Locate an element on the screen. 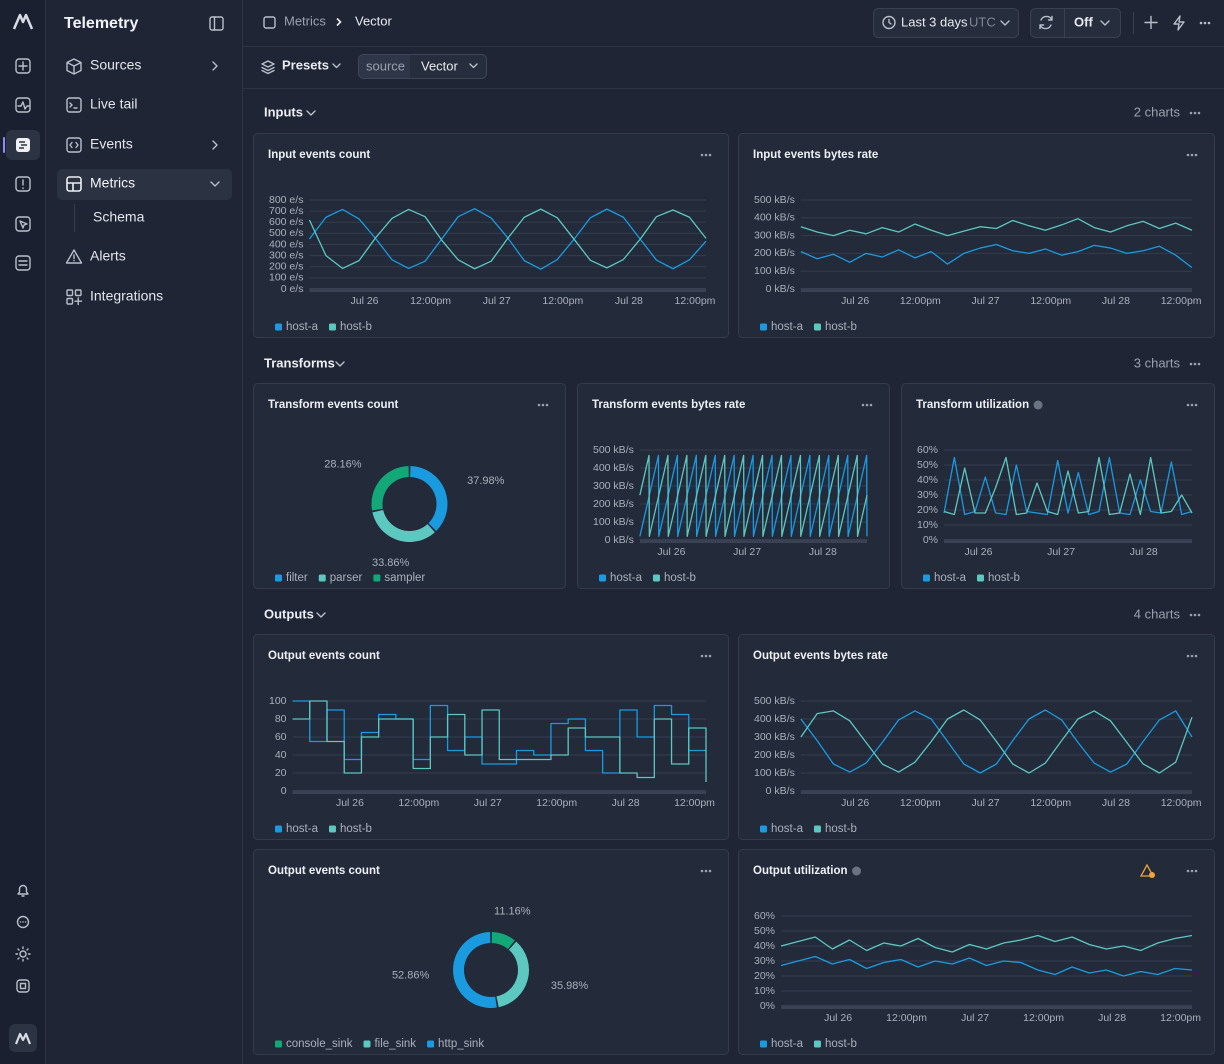 The height and width of the screenshot is (1064, 1224). nav-label: Integrations is located at coordinates (126, 296).